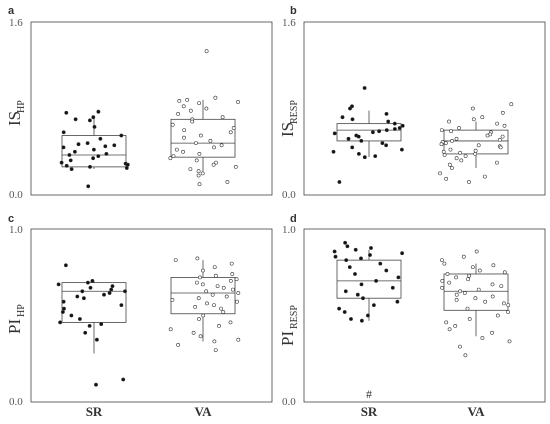 This screenshot has height=424, width=550. Describe the element at coordinates (11, 219) in the screenshot. I see `panel-letter-c: c` at that location.